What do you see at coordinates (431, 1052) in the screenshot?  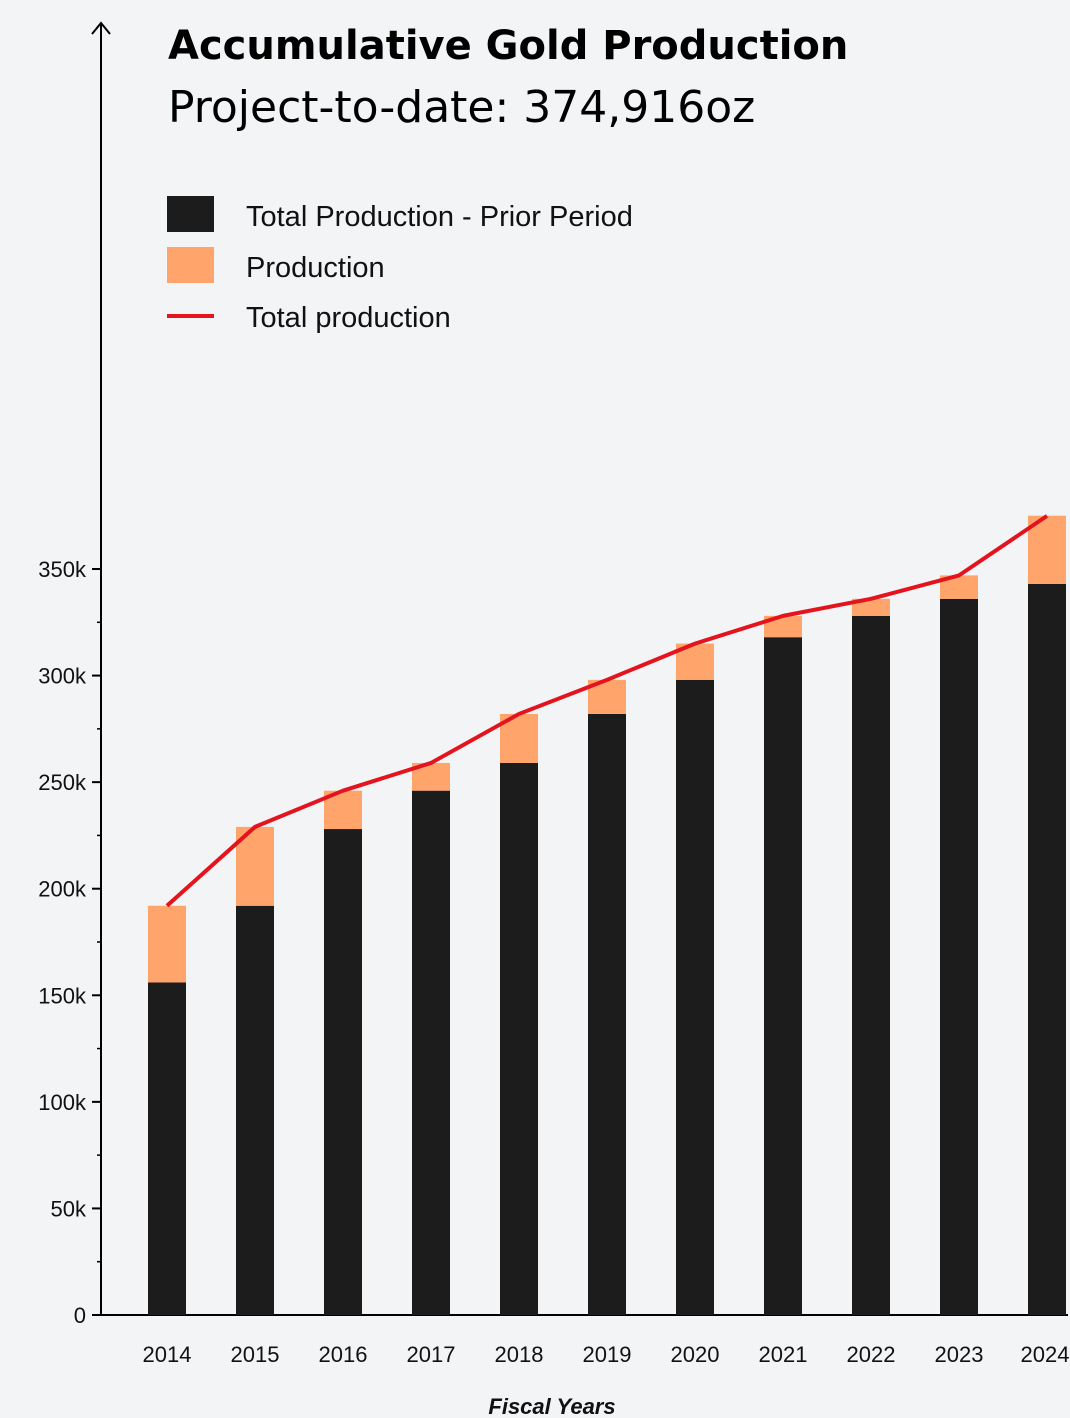 I see `bar-prior-2017` at bounding box center [431, 1052].